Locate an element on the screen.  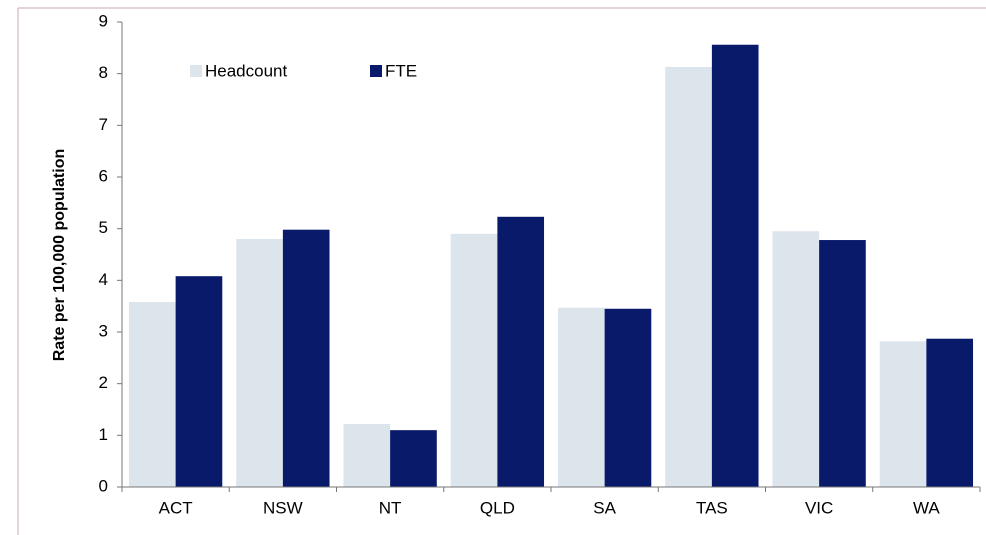
y-axis-label: Rate per 100,000 population is located at coordinates (59, 255).